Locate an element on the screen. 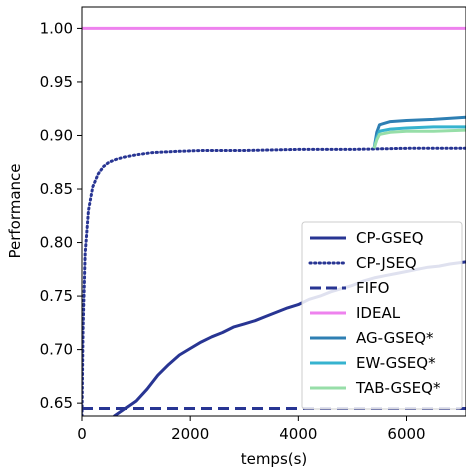 The image size is (466, 470). y-tick-label: 0.85 is located at coordinates (56, 189).